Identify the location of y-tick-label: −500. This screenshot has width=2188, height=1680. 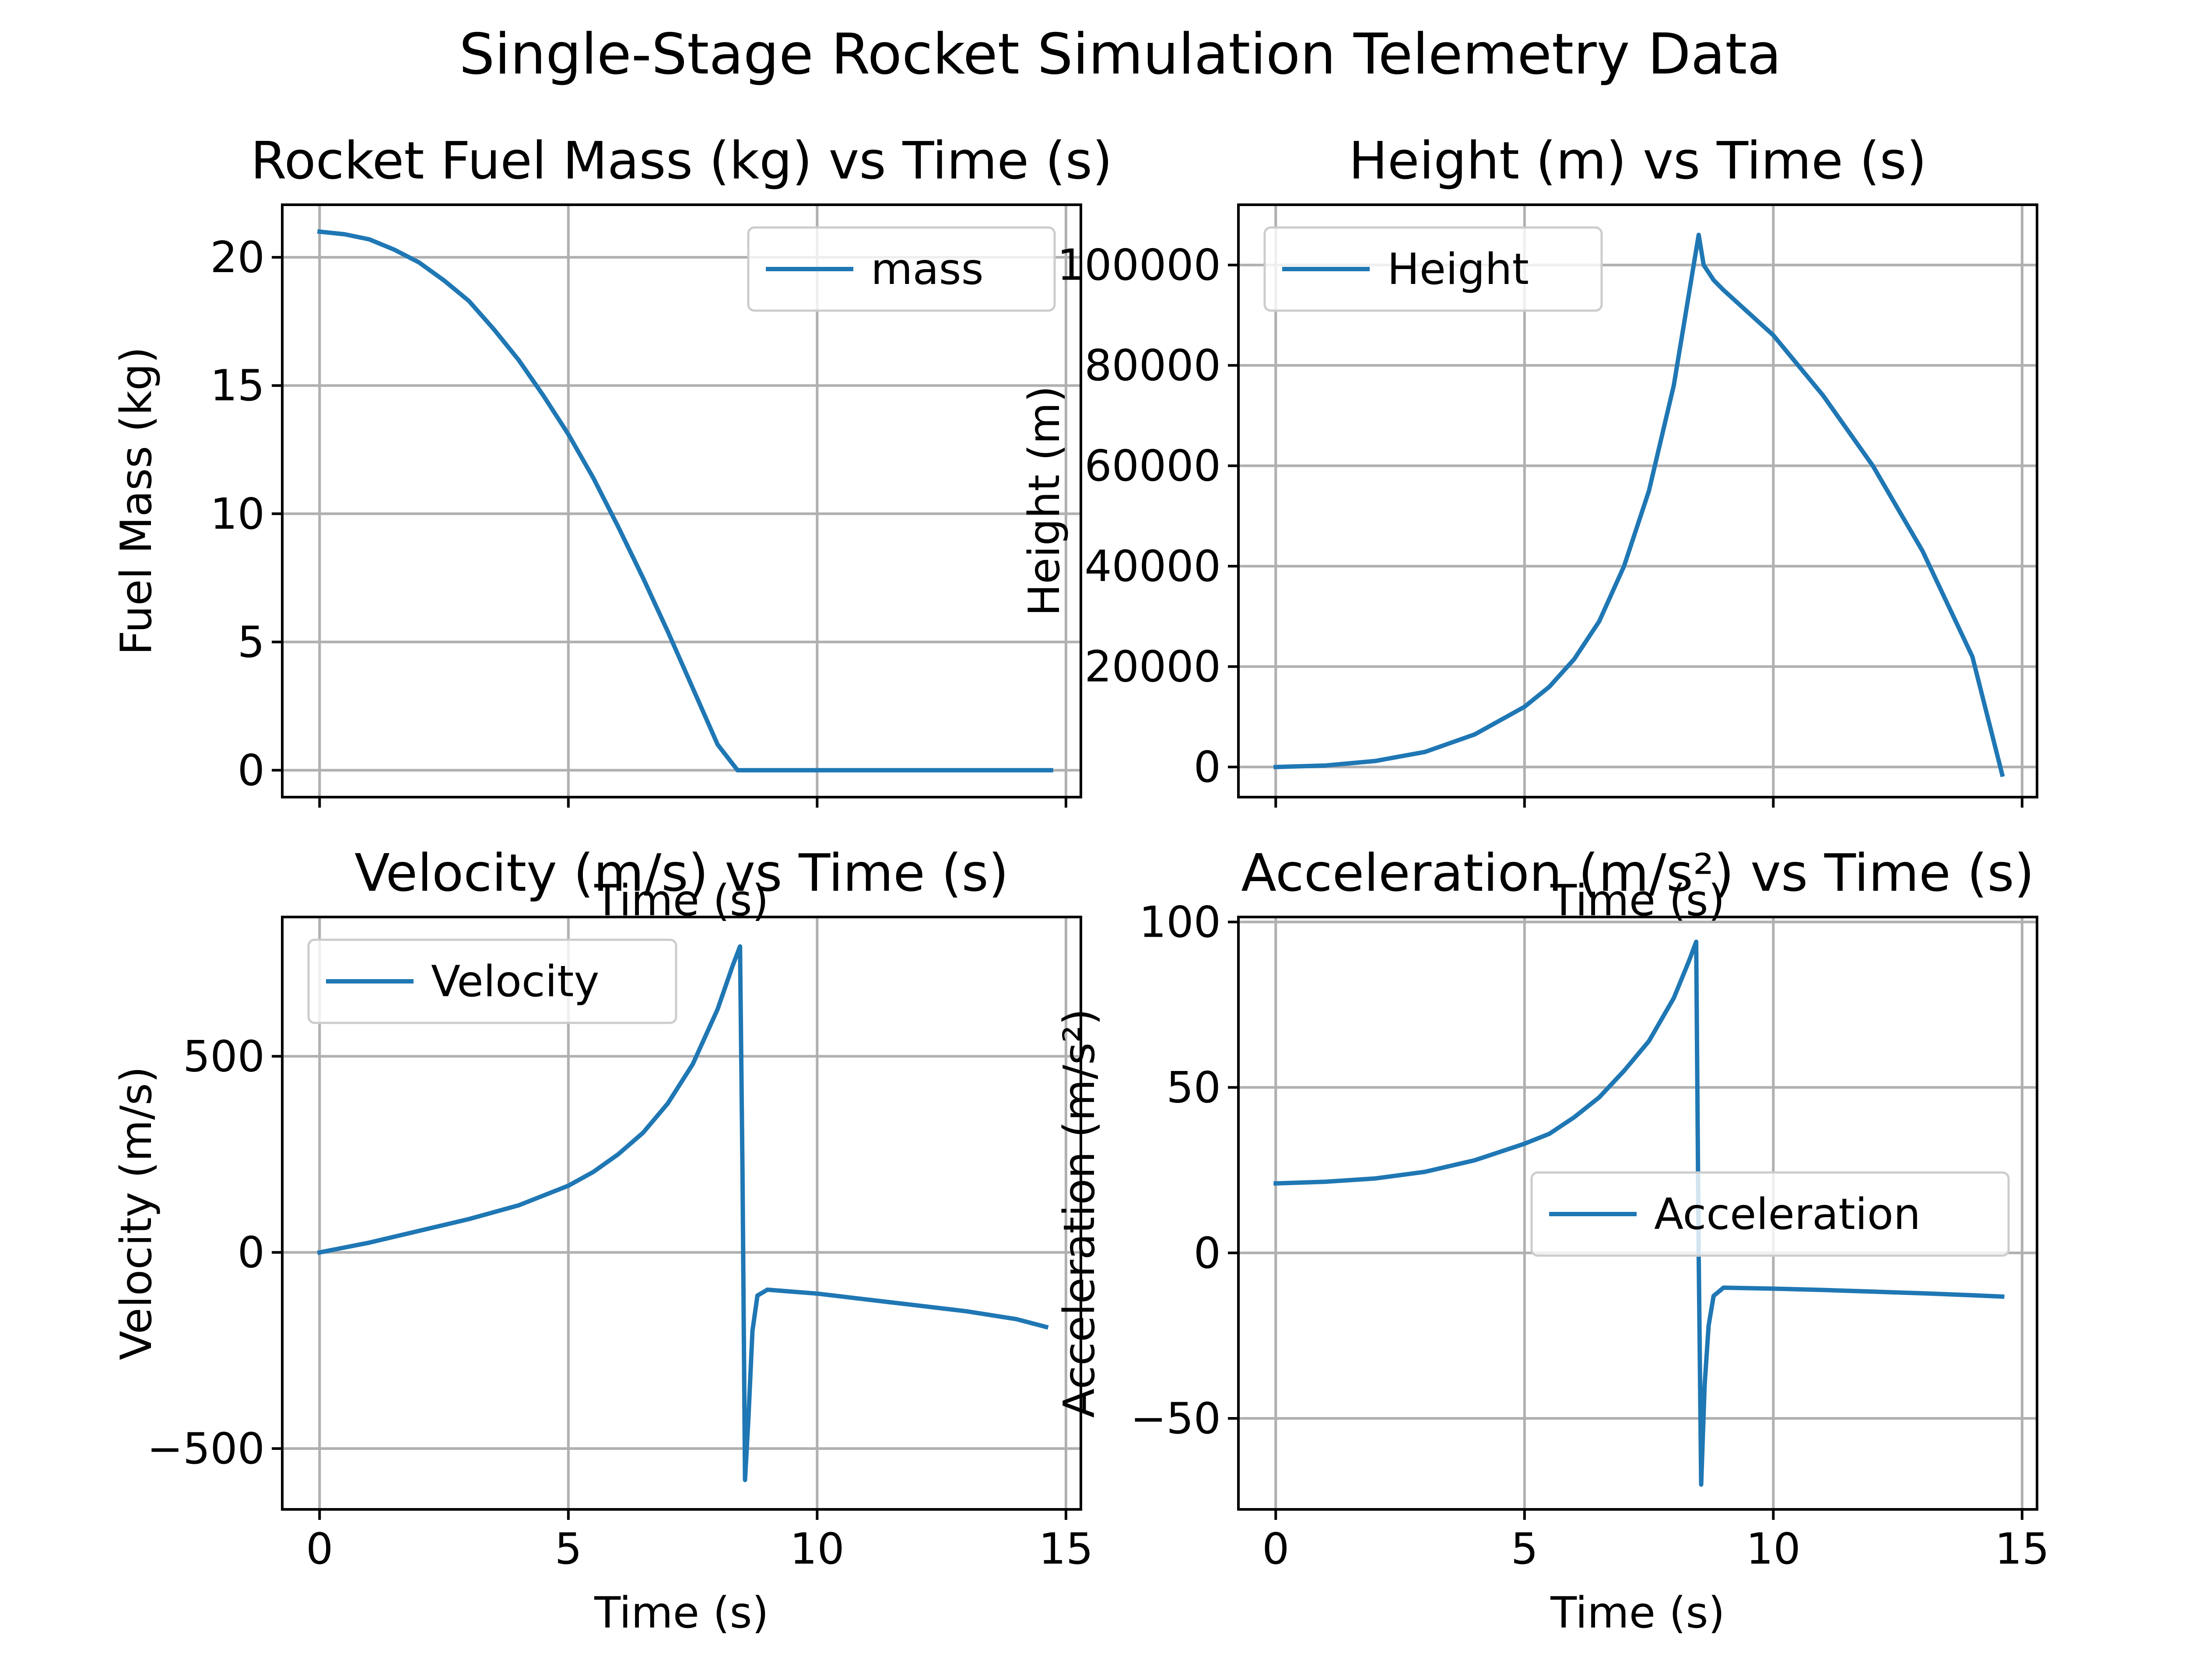
(206, 1449).